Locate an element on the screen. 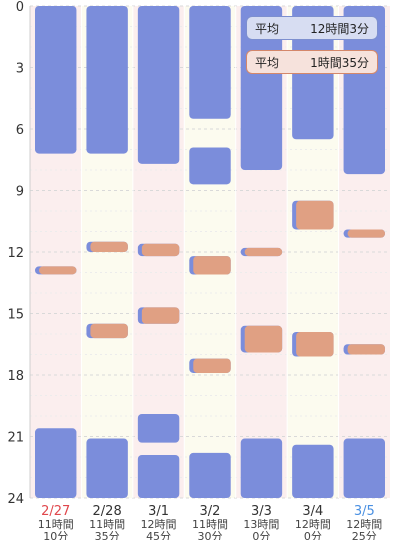 The width and height of the screenshot is (415, 540). duration-label: 45分 is located at coordinates (158, 535).